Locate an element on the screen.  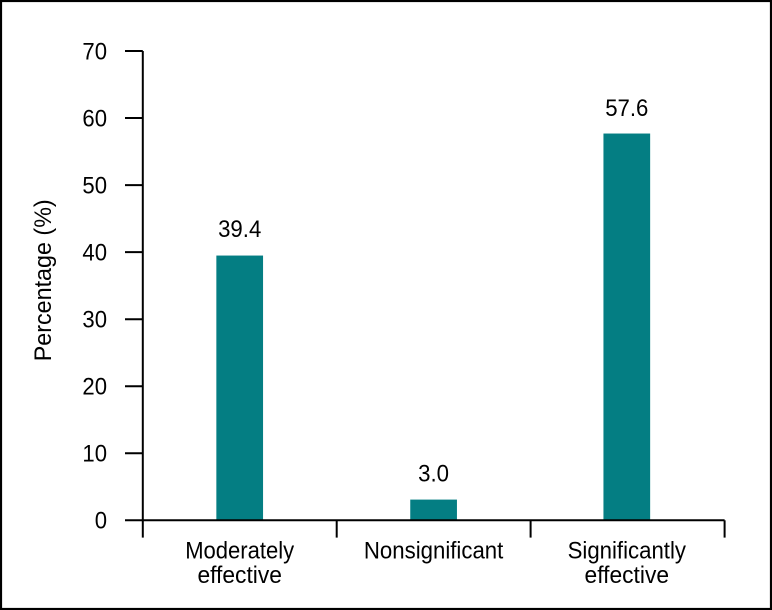
svg-text: Moderately is located at coordinates (239, 550).